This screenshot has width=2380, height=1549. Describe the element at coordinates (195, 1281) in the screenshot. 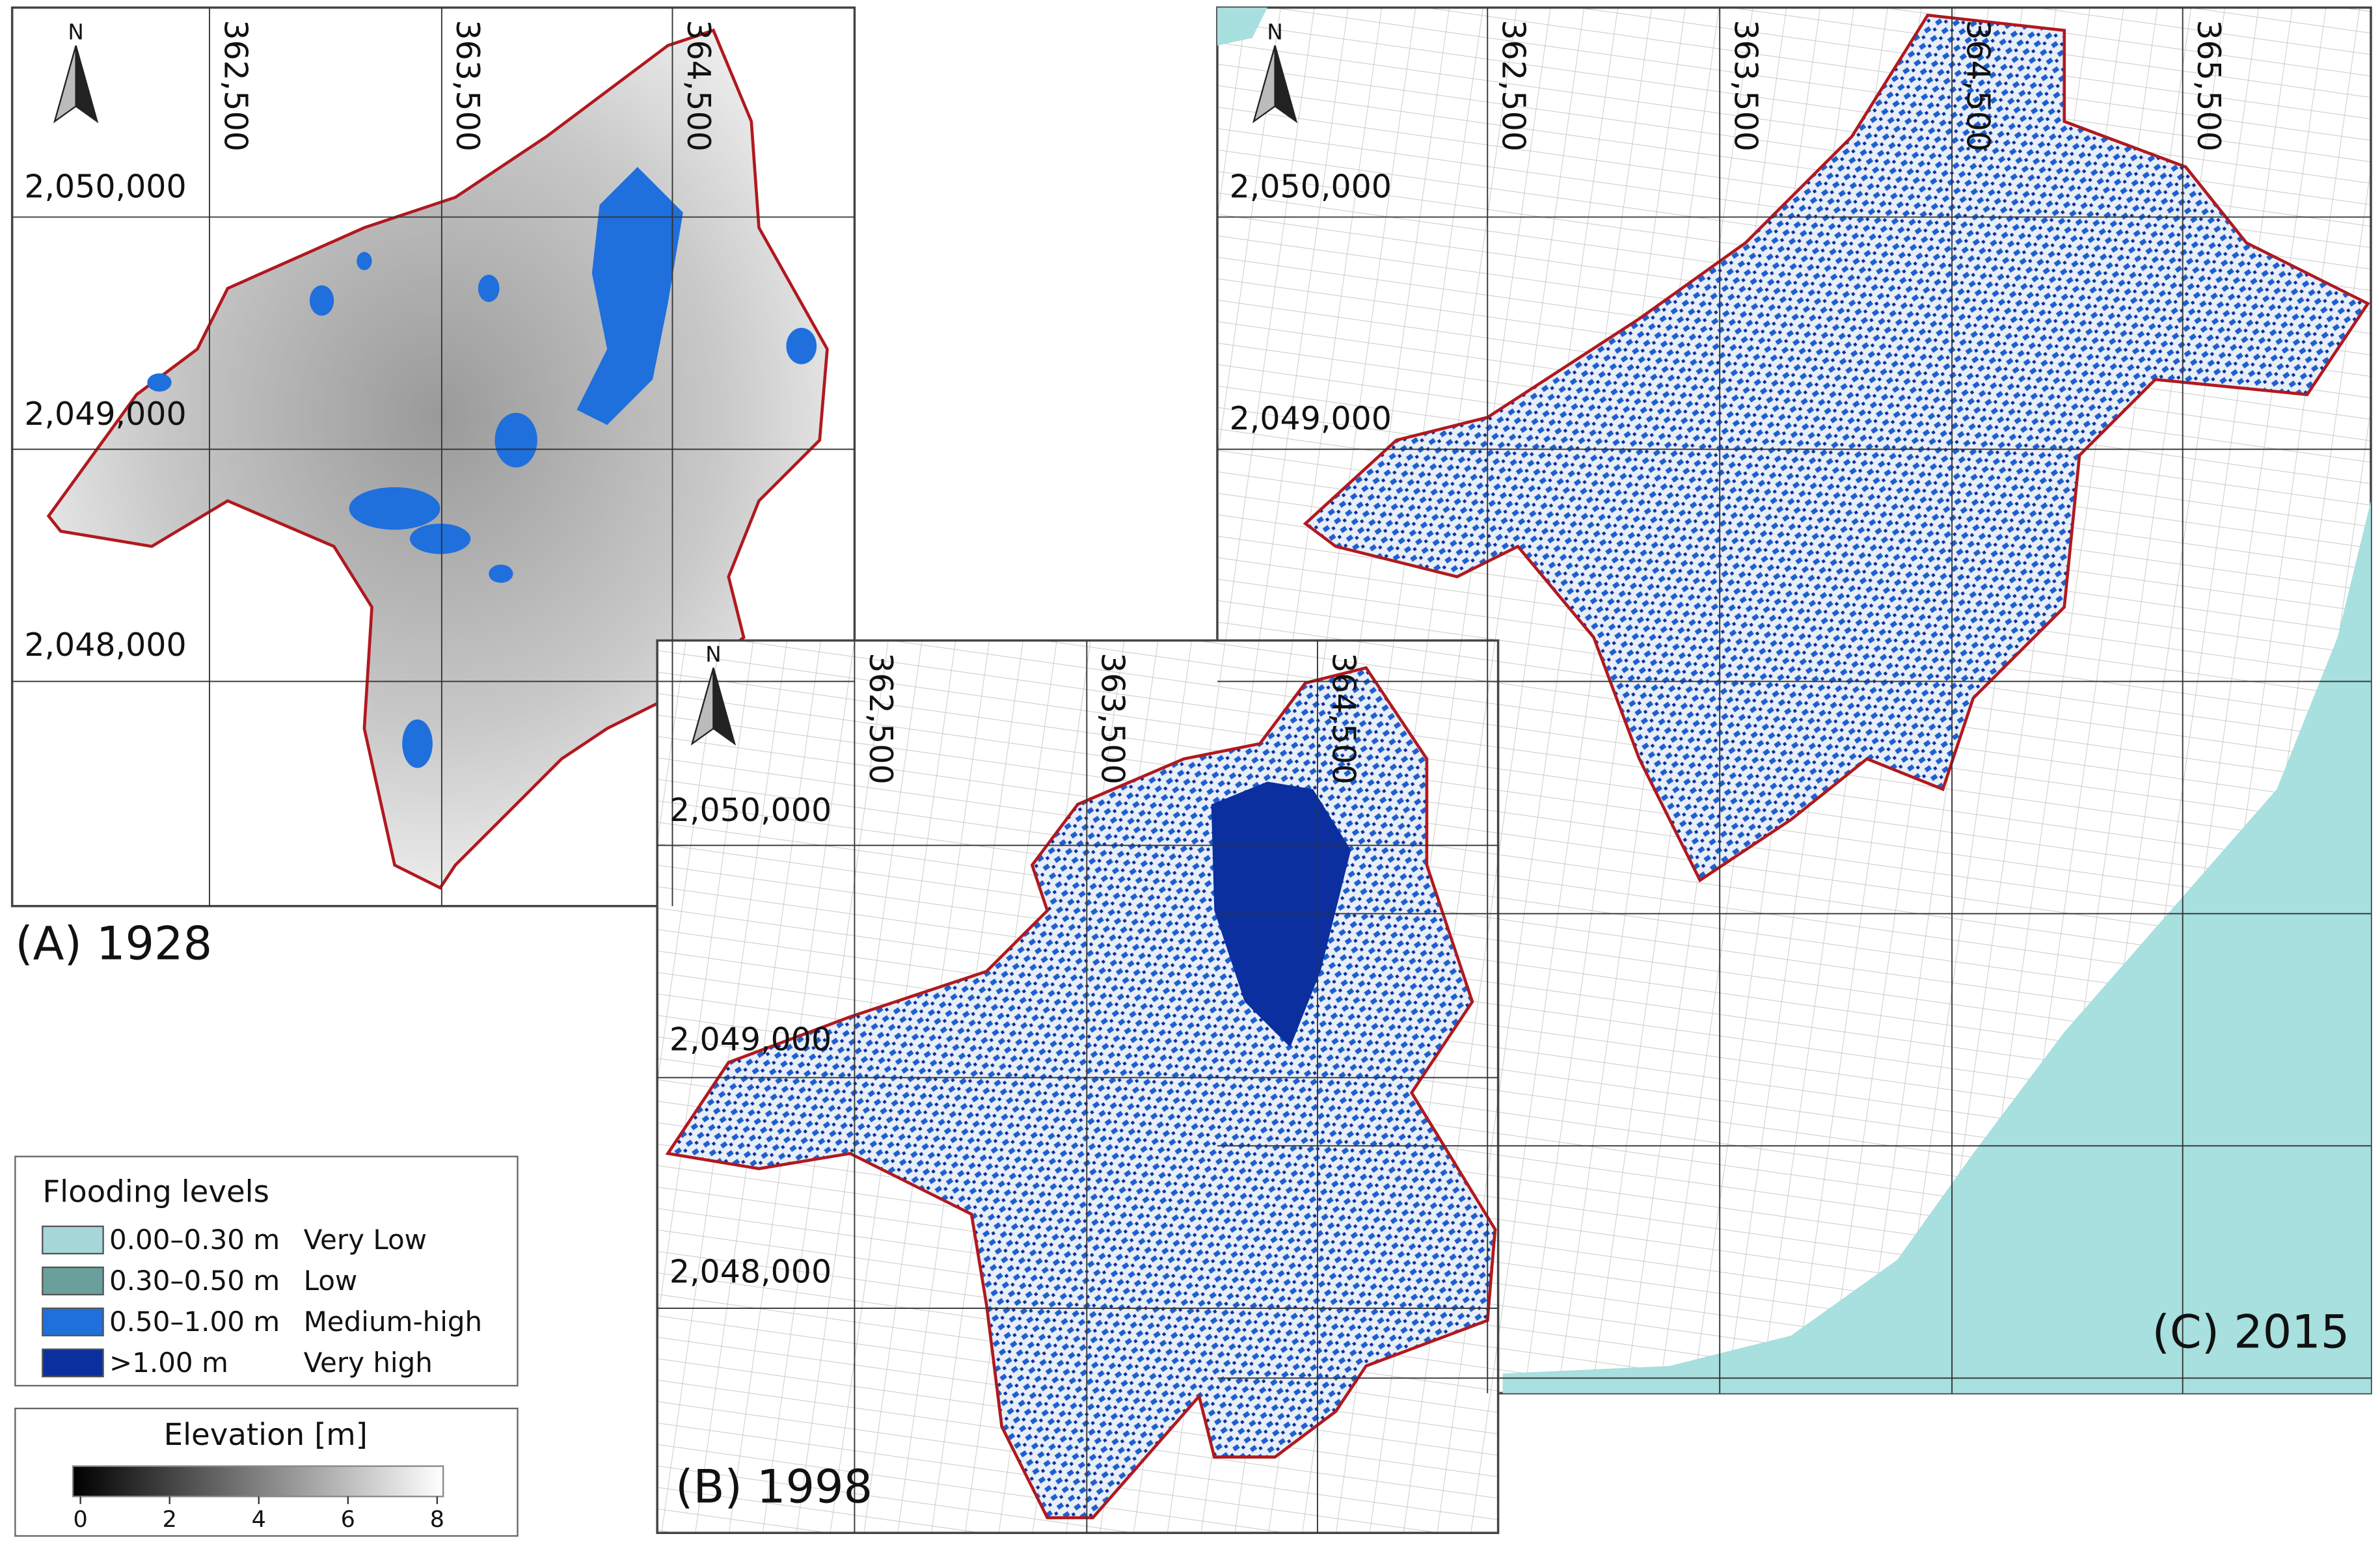

I see `legend-range: 0.30–0.50 m` at that location.